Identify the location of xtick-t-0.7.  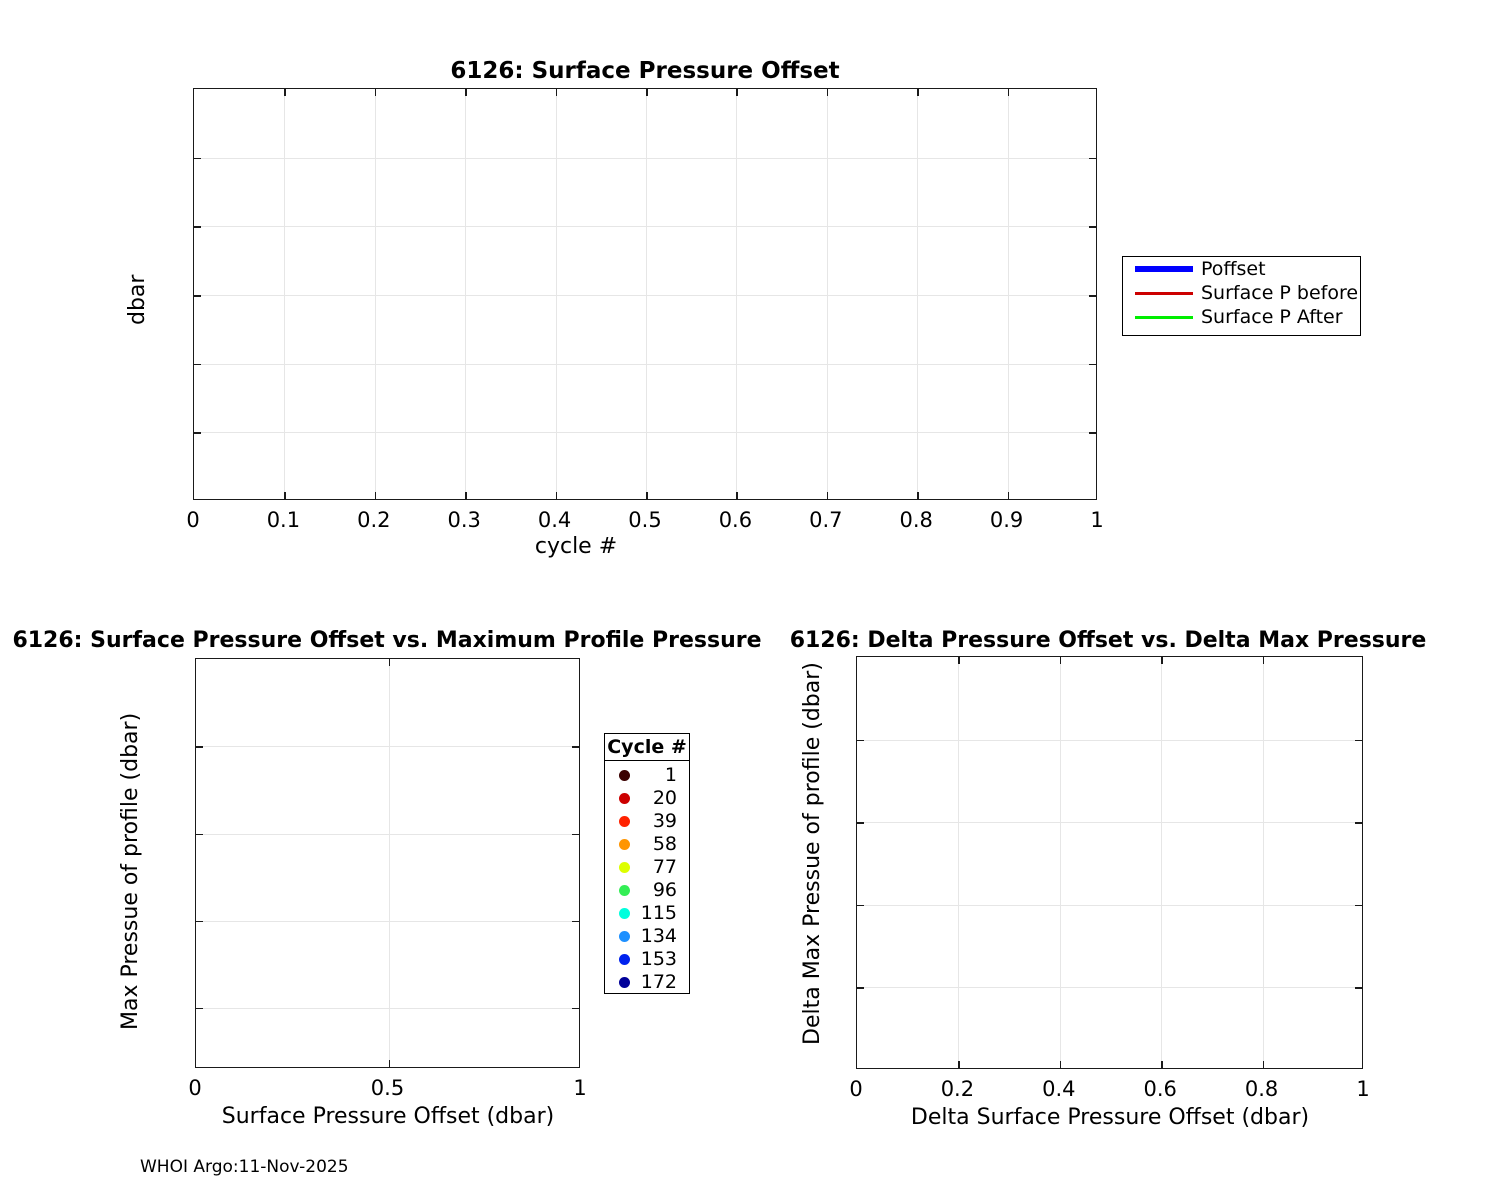
(827, 92).